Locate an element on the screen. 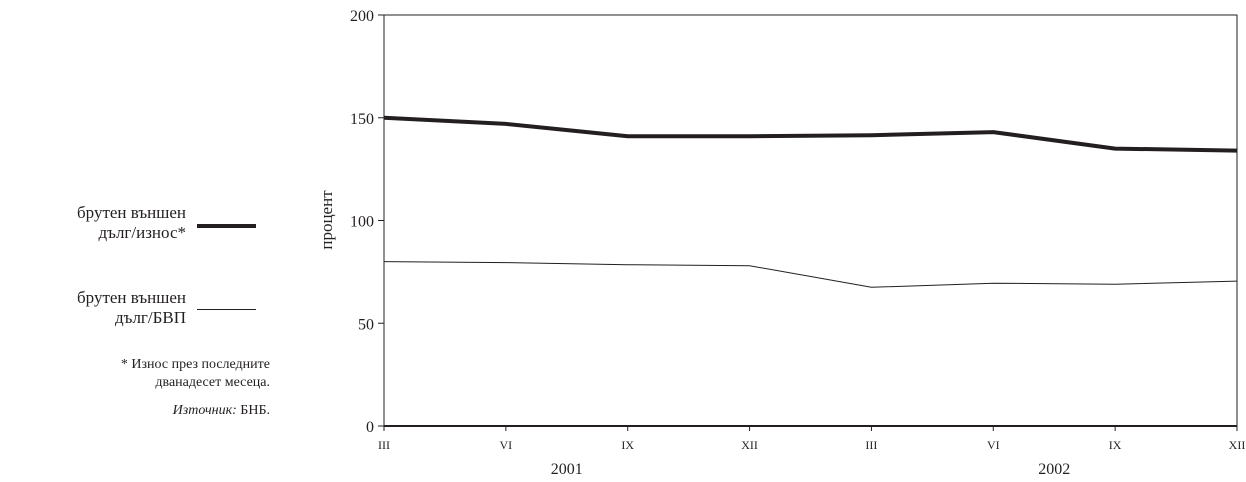 Image resolution: width=1246 pixels, height=482 pixels. y-tick-label-0: 0 is located at coordinates (370, 427).